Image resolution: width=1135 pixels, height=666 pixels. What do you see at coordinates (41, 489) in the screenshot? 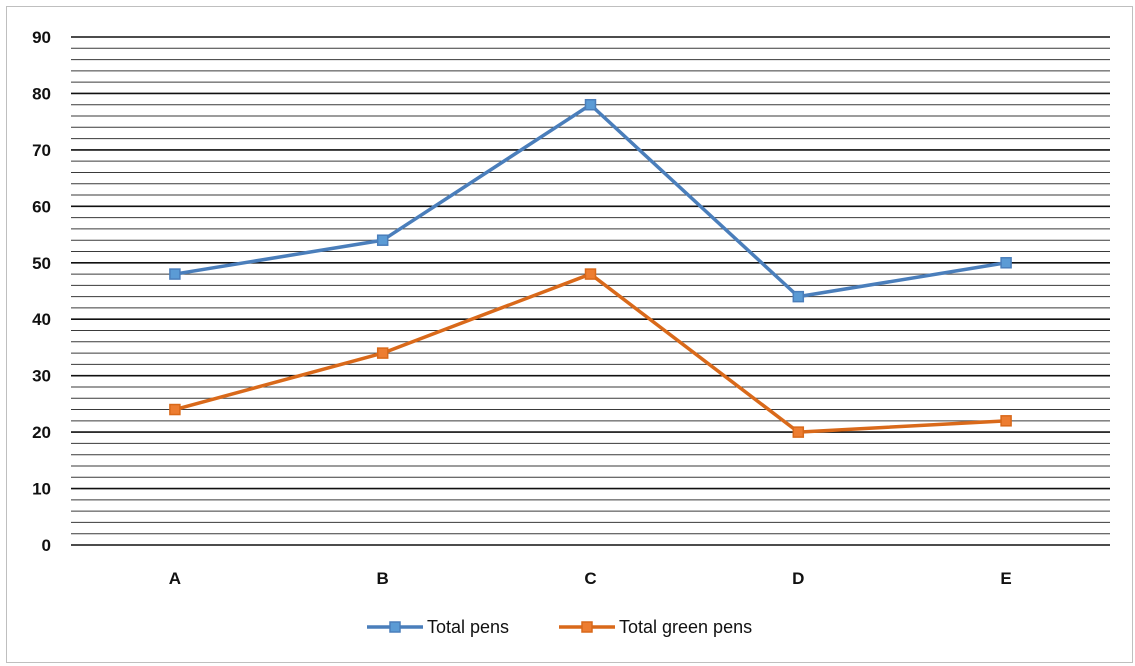
I see `y-tick-label: 10` at bounding box center [41, 489].